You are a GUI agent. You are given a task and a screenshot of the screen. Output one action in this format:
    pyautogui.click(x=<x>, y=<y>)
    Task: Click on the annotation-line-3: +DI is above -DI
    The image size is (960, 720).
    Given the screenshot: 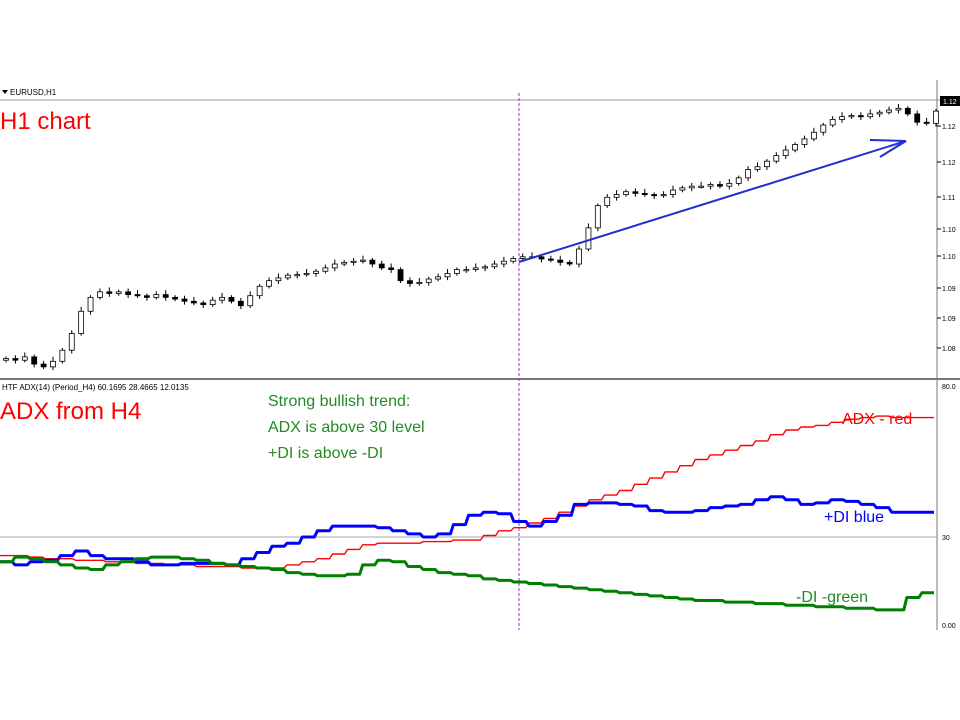 What is the action you would take?
    pyautogui.click(x=326, y=453)
    